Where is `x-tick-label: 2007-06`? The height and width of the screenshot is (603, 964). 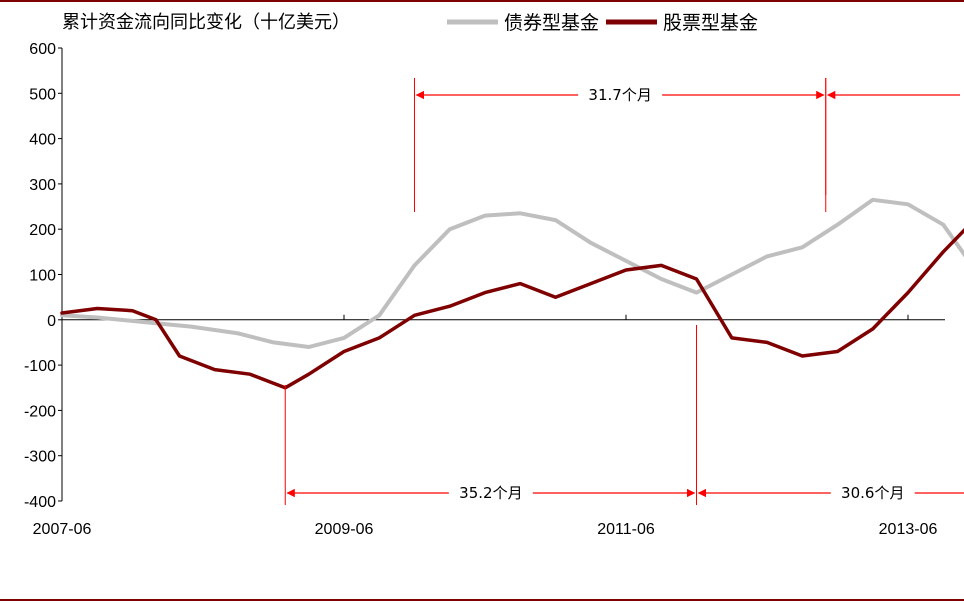
x-tick-label: 2007-06 is located at coordinates (62, 529).